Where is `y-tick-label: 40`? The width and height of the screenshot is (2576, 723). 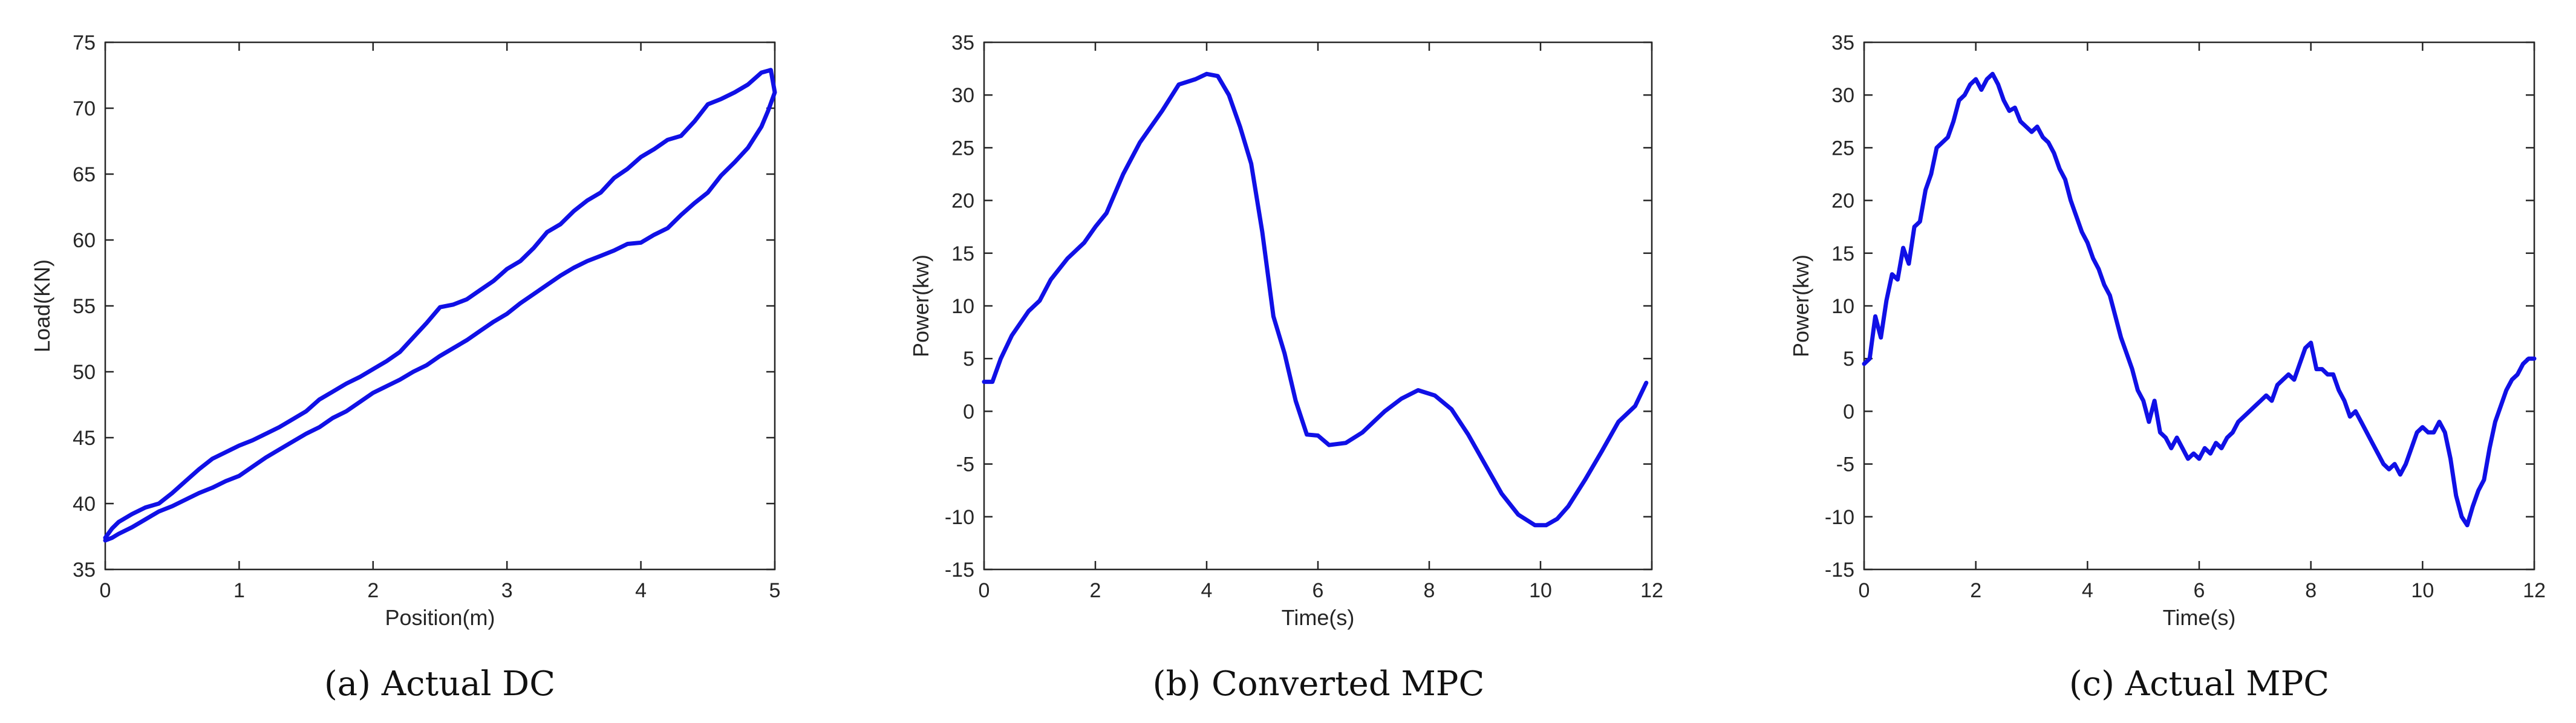
y-tick-label: 40 is located at coordinates (85, 504).